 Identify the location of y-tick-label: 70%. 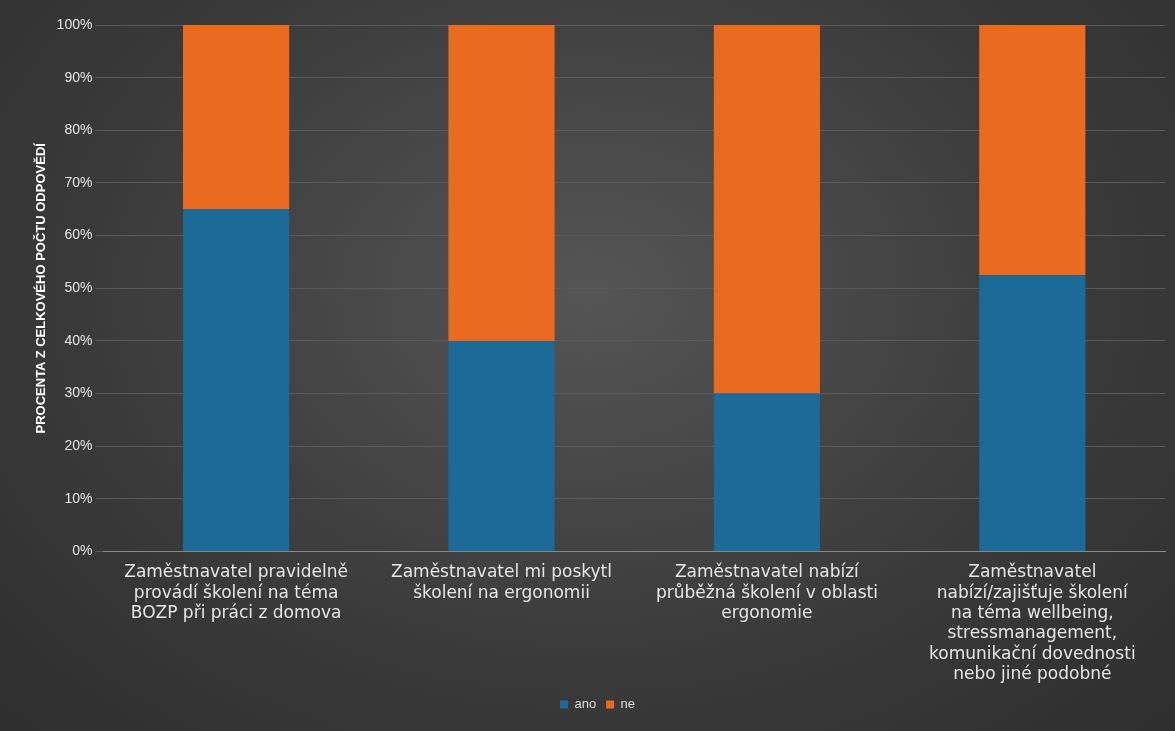
(78, 181).